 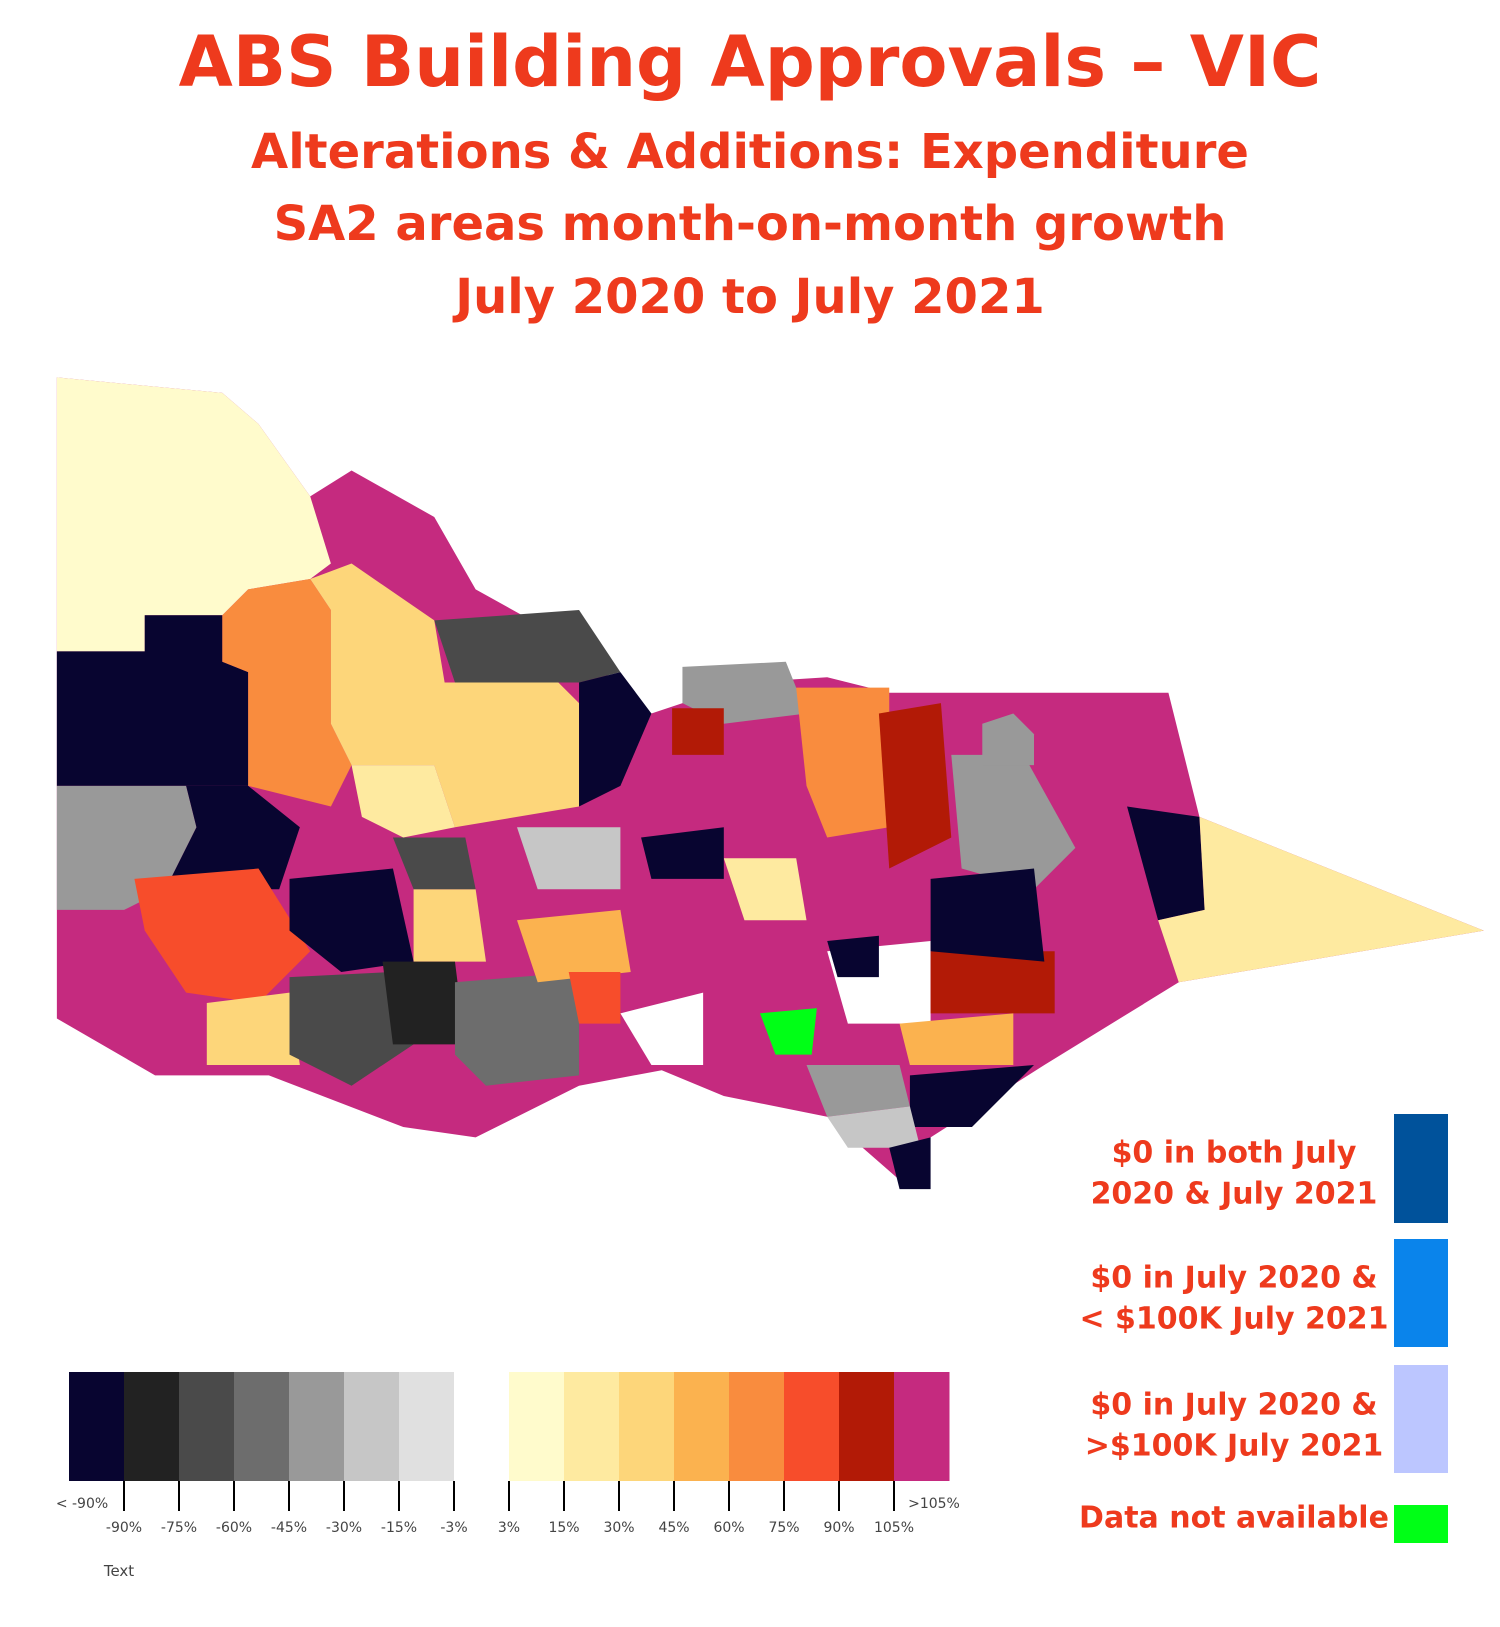 I want to click on legend-label: 2020 & July 2021, so click(x=1234, y=1194).